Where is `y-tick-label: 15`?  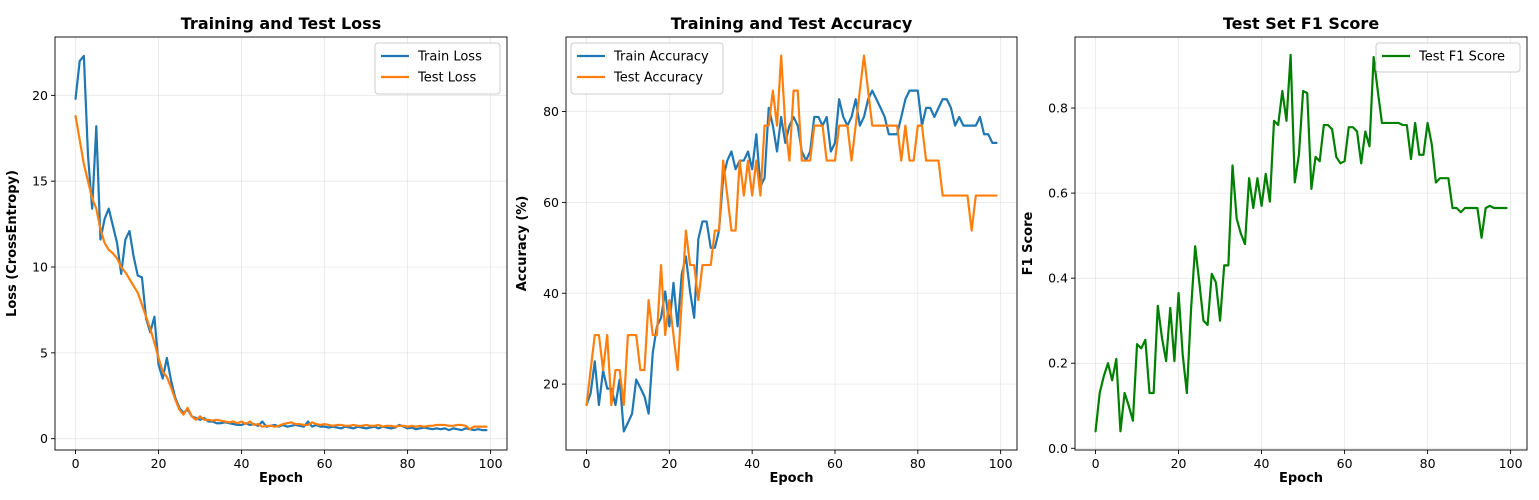 y-tick-label: 15 is located at coordinates (40, 181).